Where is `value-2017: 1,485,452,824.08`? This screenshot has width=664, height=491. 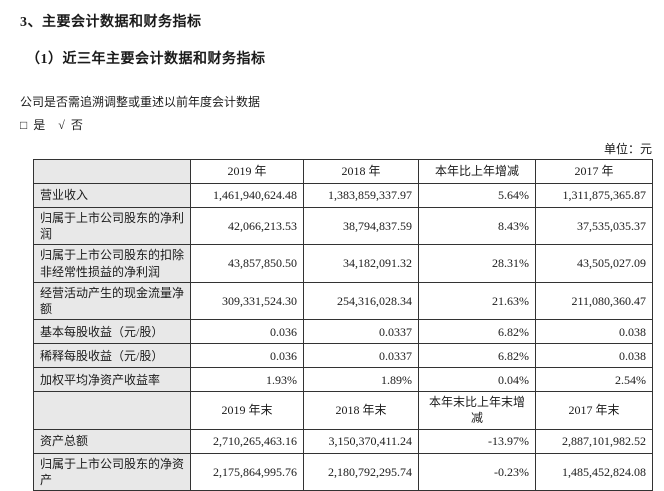
value-2017: 1,485,452,824.08 is located at coordinates (594, 471).